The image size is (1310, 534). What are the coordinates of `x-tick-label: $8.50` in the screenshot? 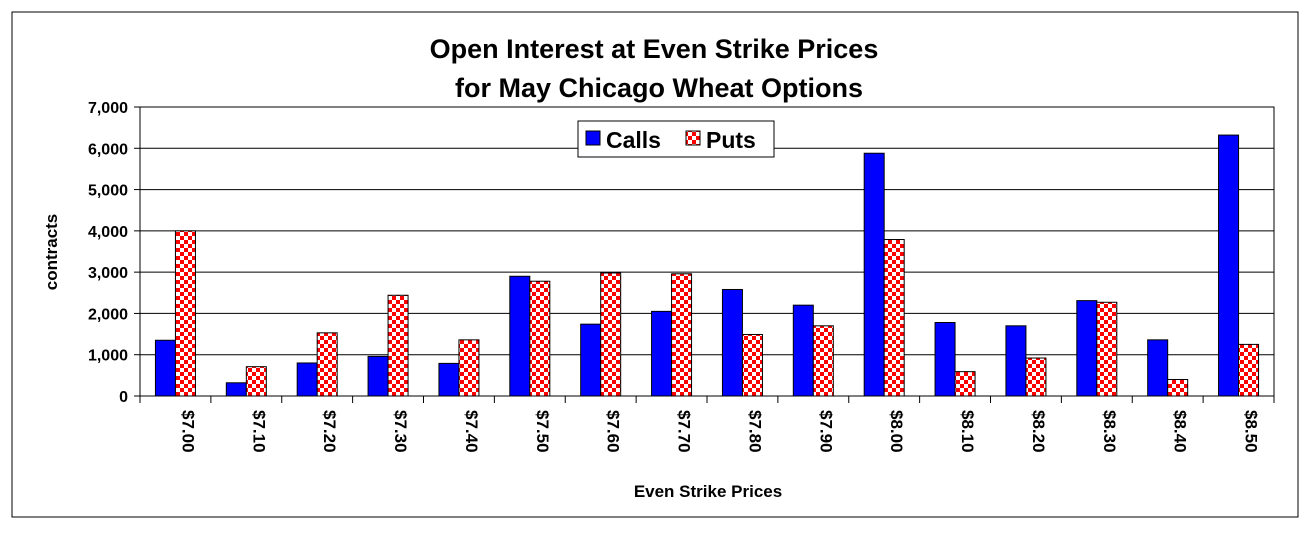 It's located at (1251, 431).